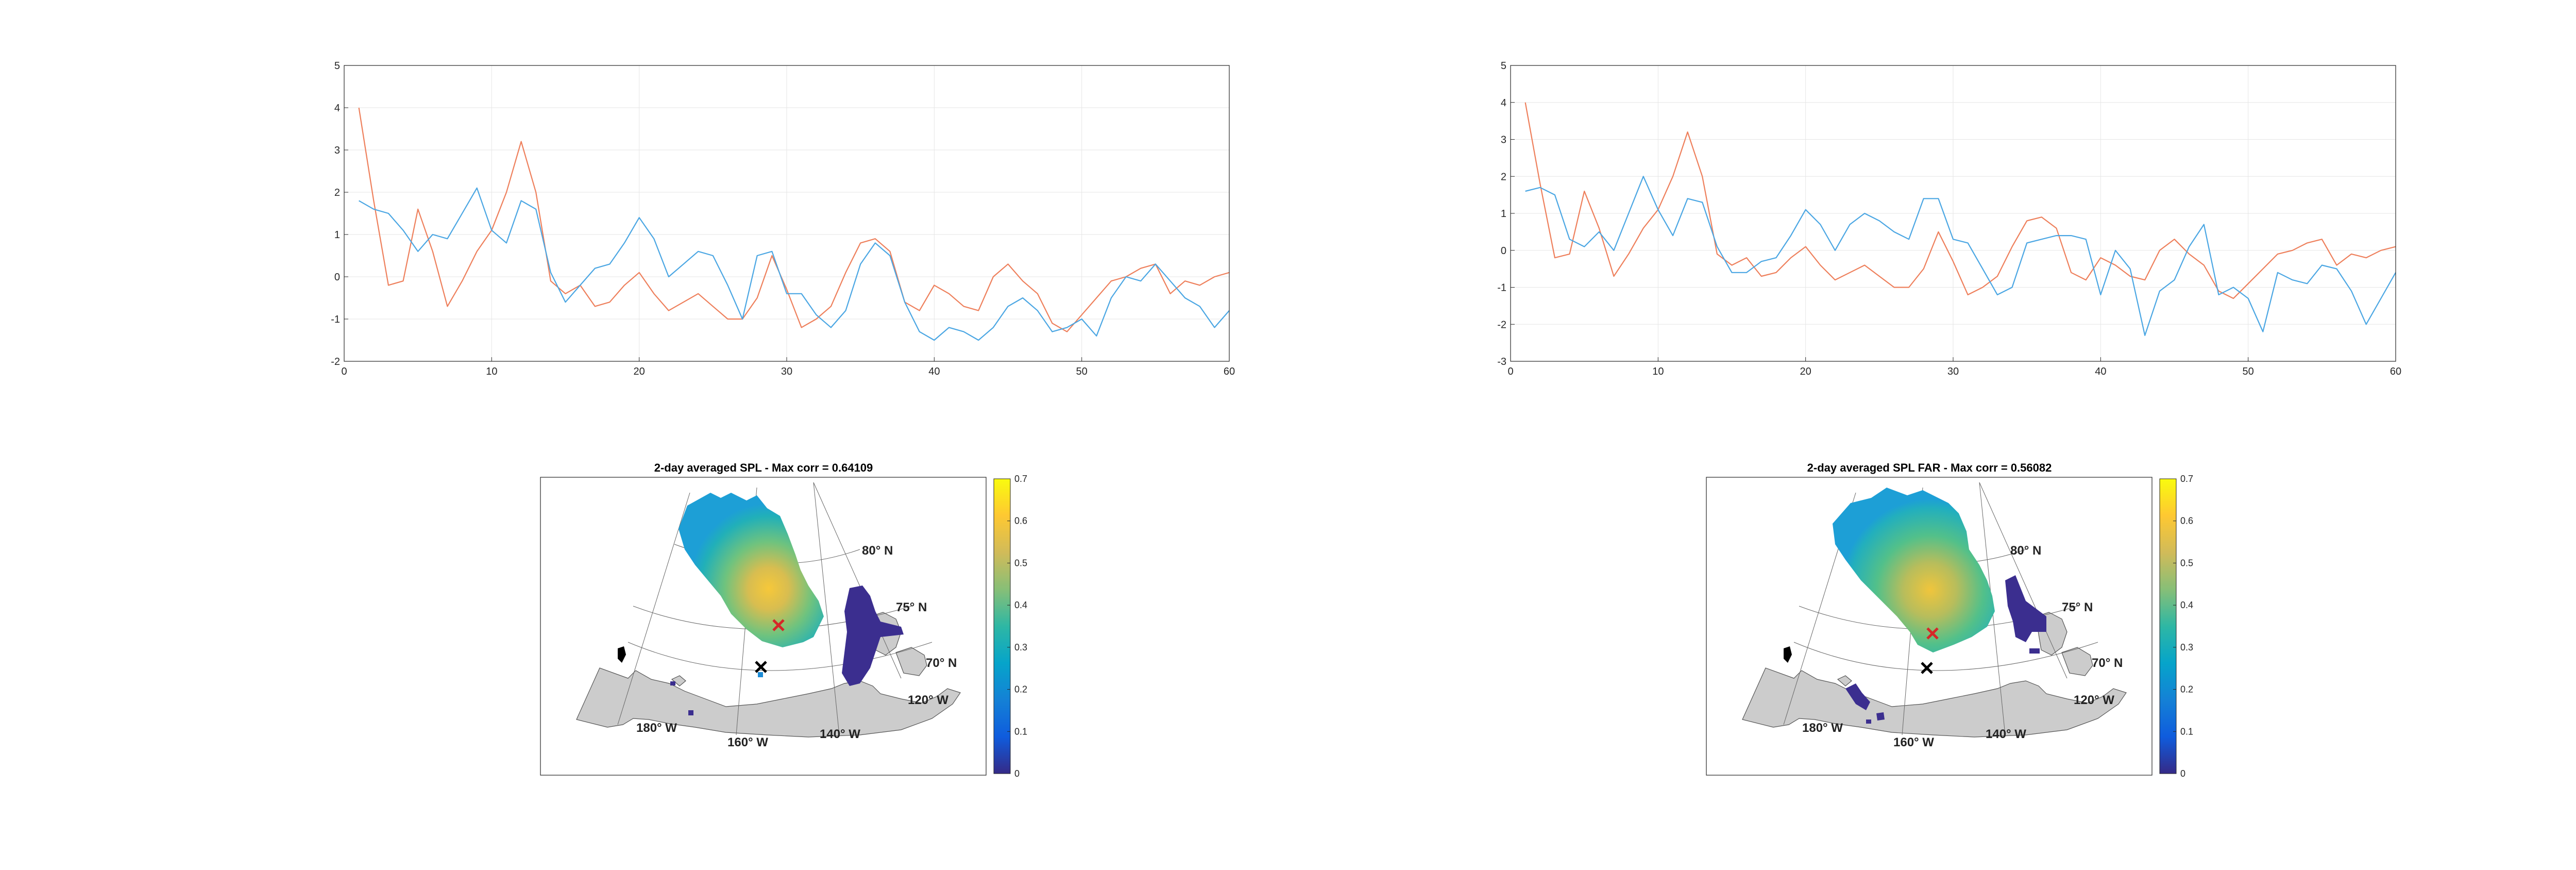  Describe the element at coordinates (1788, 654) in the screenshot. I see `map-2-black-coast` at that location.